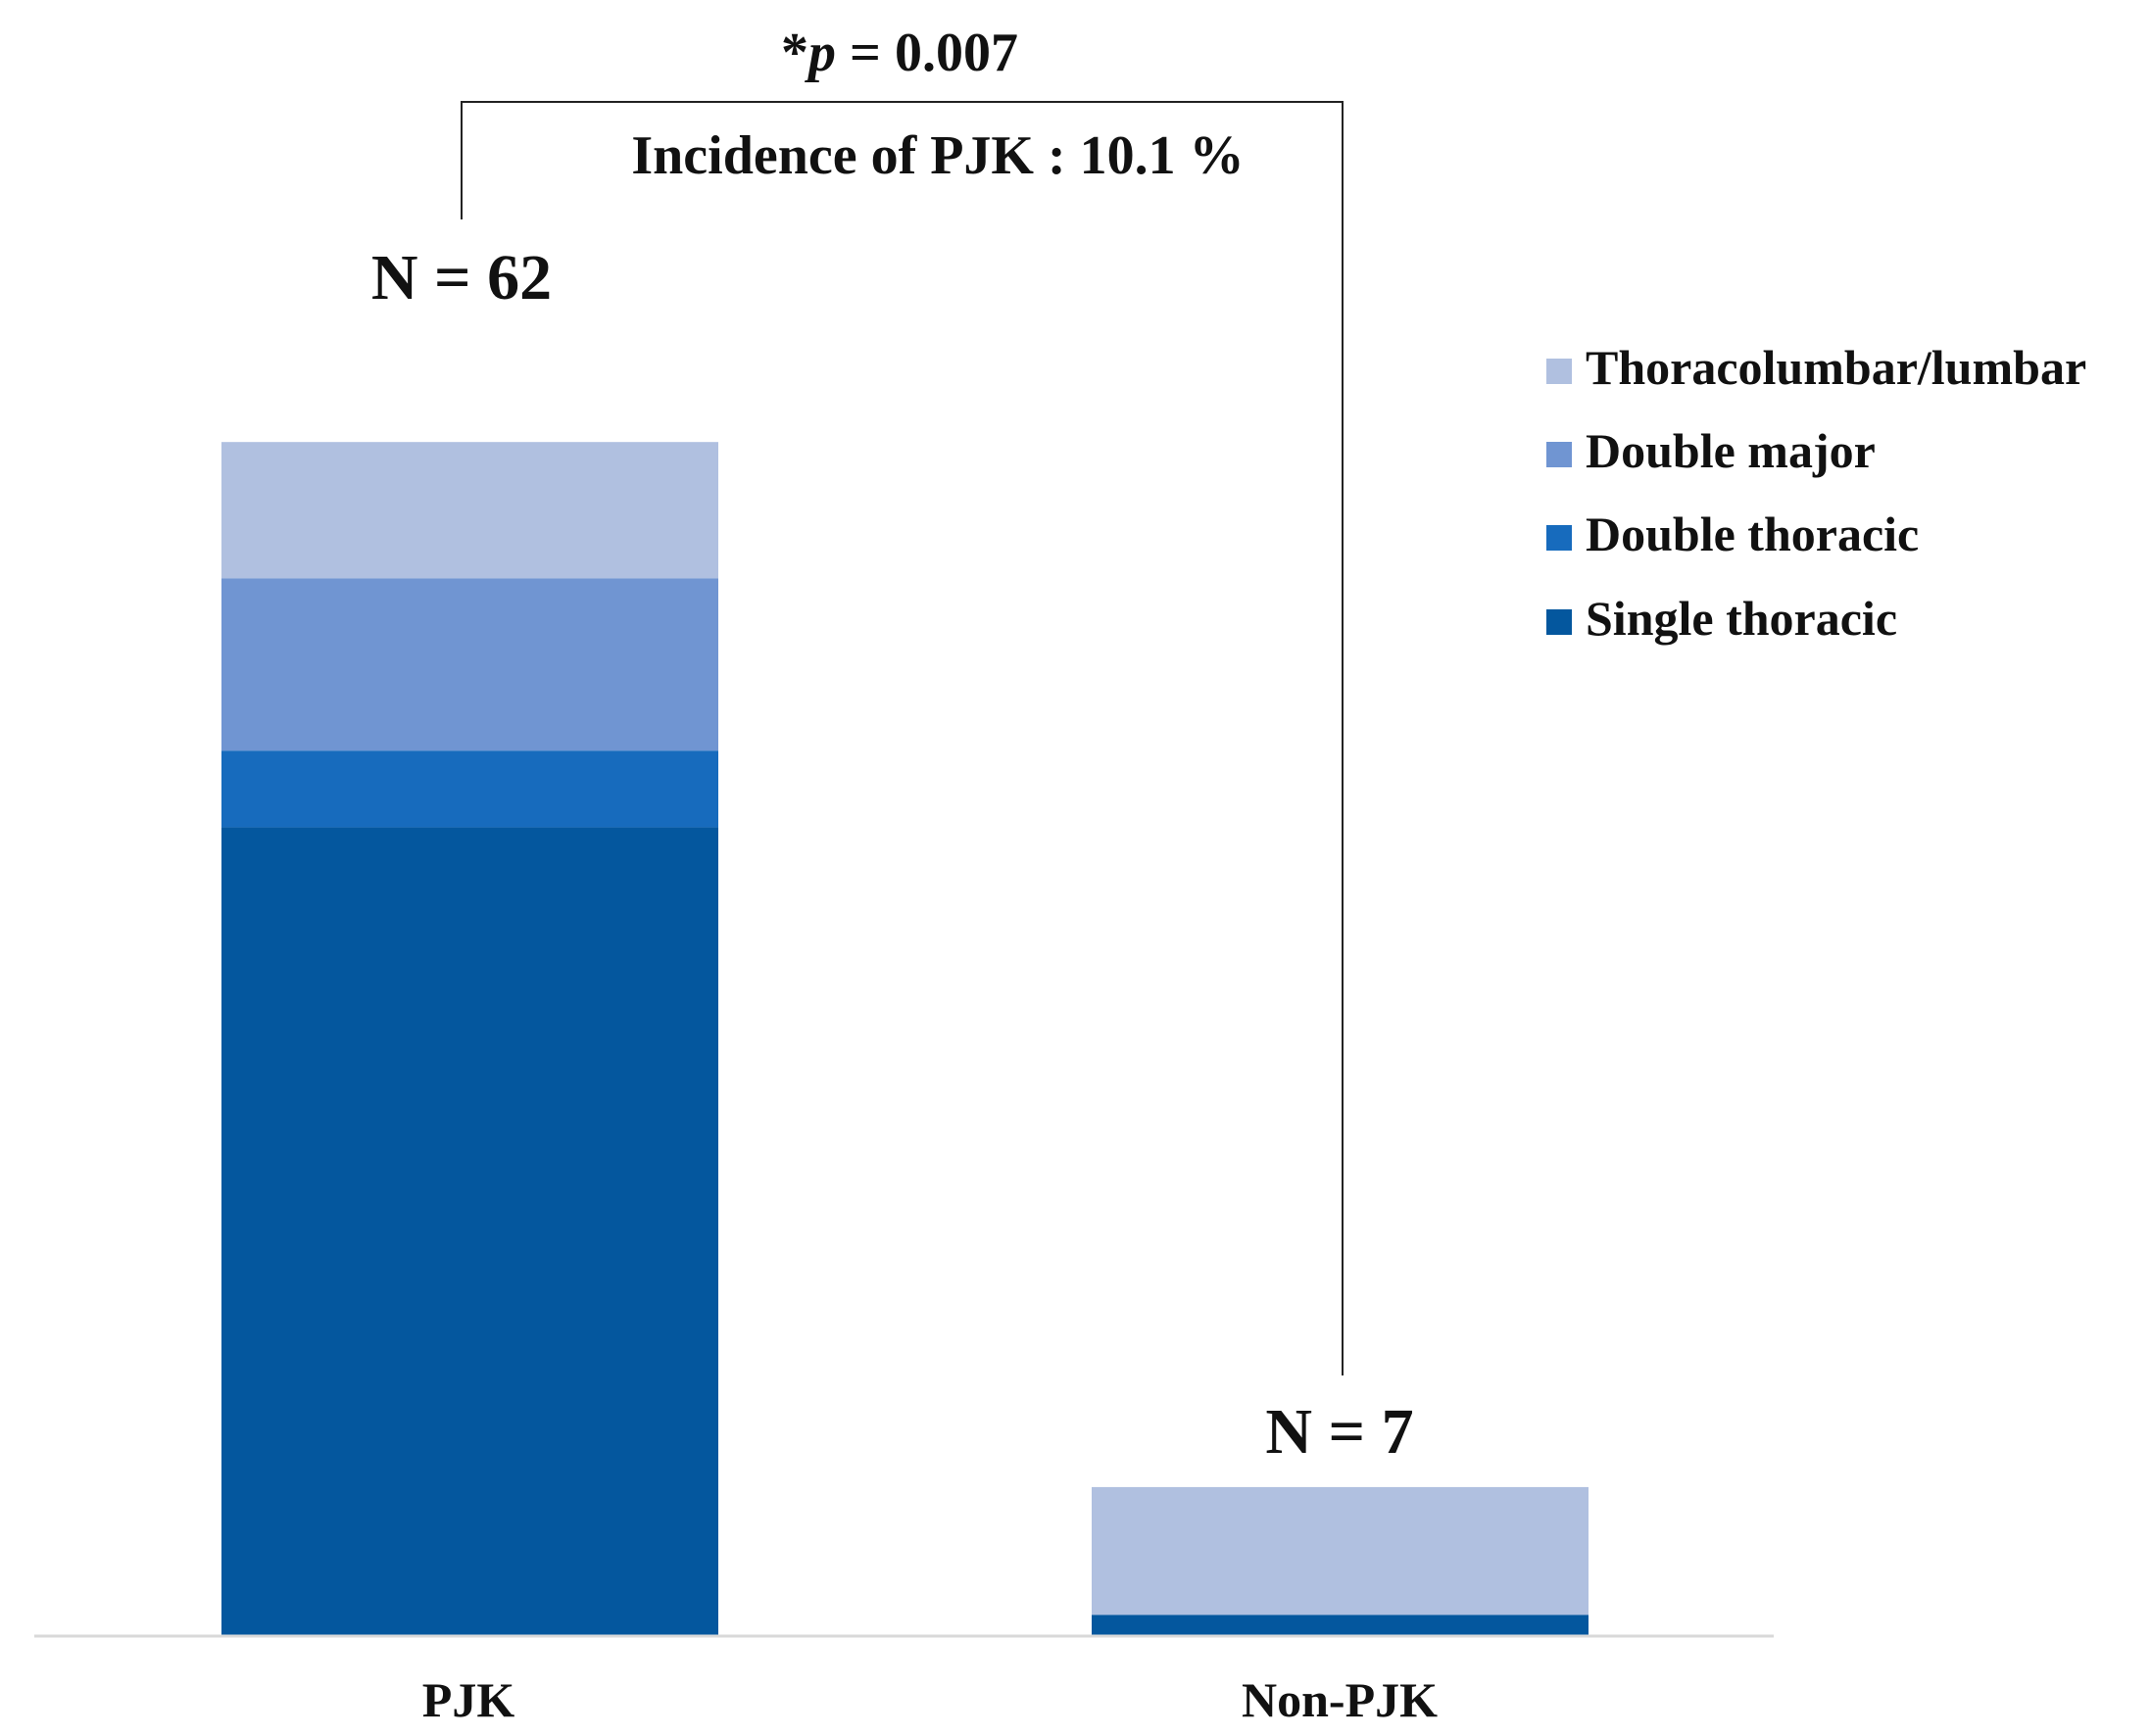  I want to click on bar-segment-pjk-double-major, so click(469, 664).